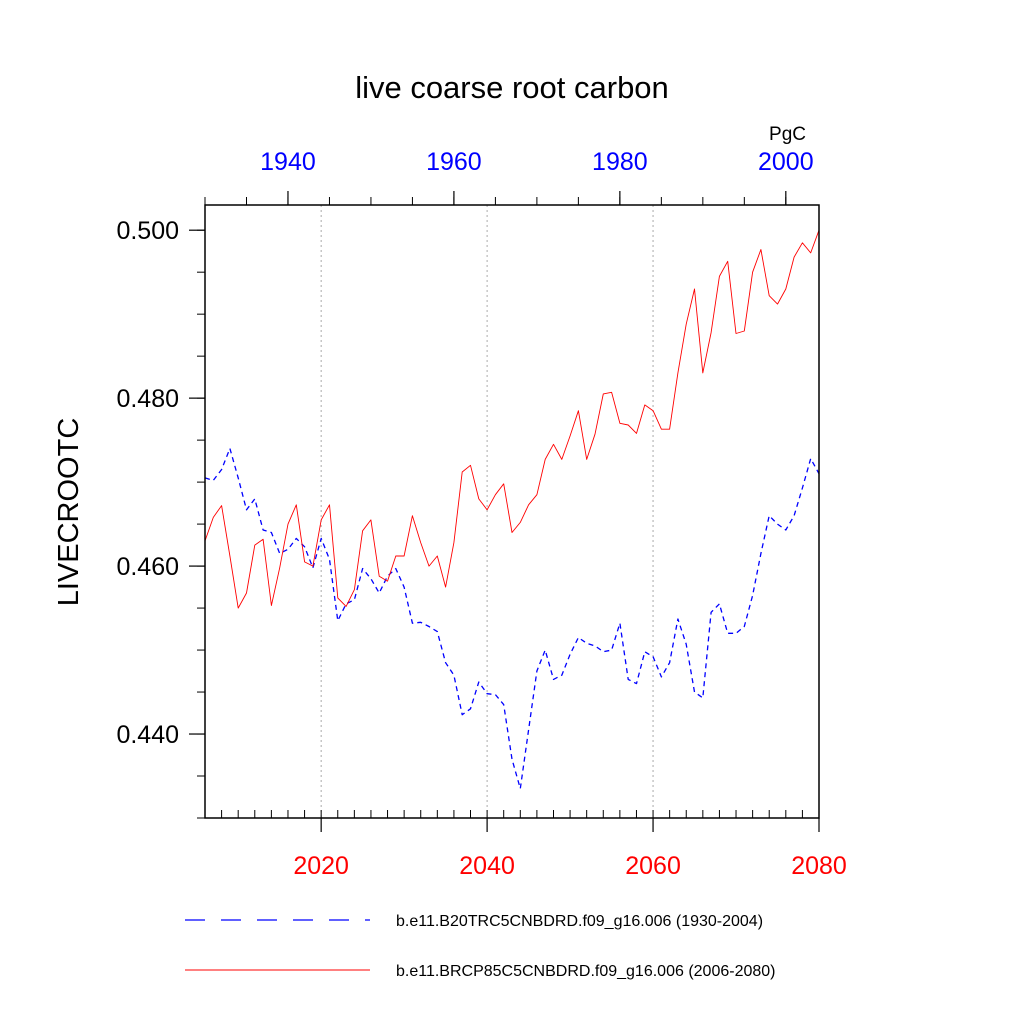 This screenshot has height=1024, width=1024. I want to click on x-bottom-tick-label: 2020, so click(321, 866).